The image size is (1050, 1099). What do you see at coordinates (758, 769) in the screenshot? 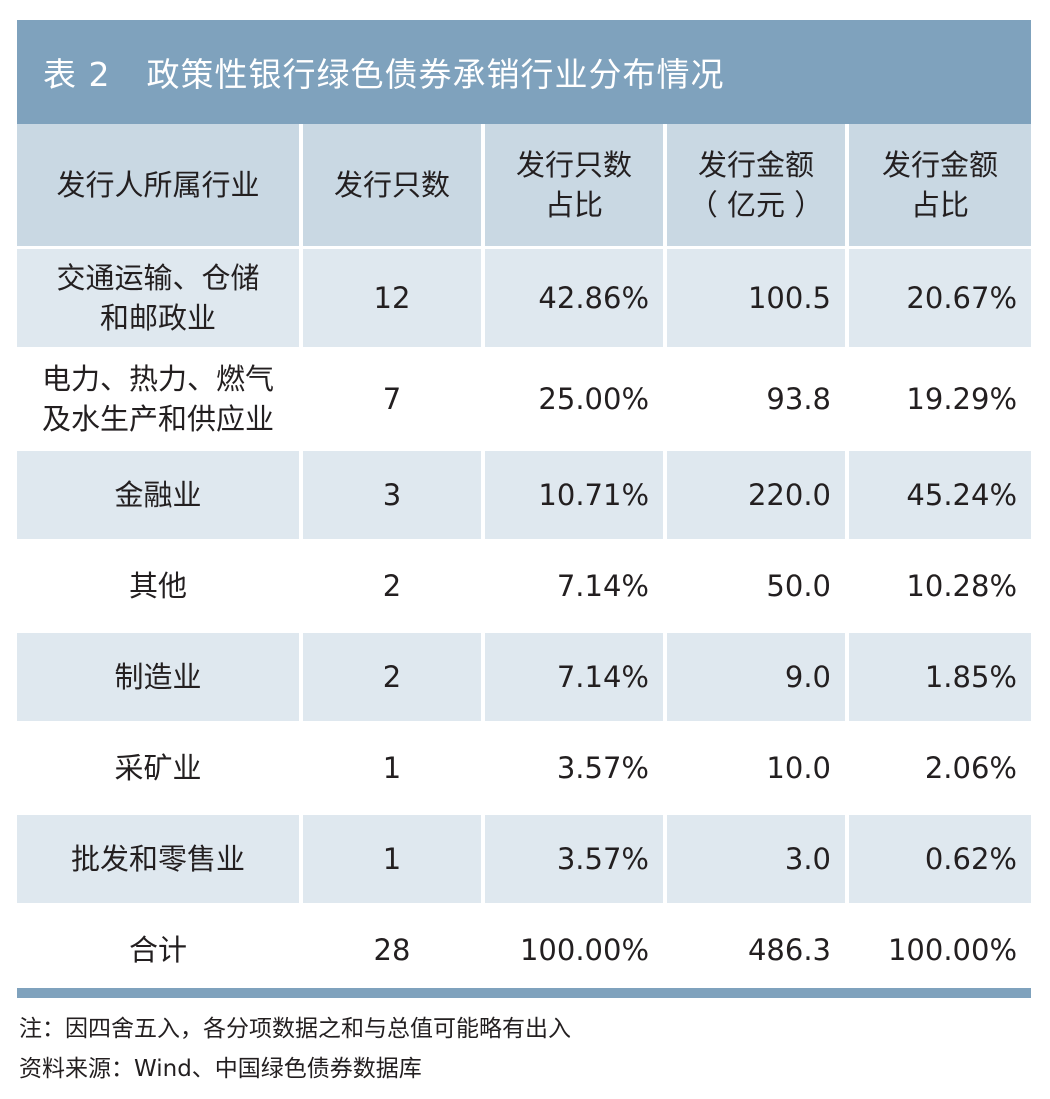
I see `amount-cell: 10.0` at bounding box center [758, 769].